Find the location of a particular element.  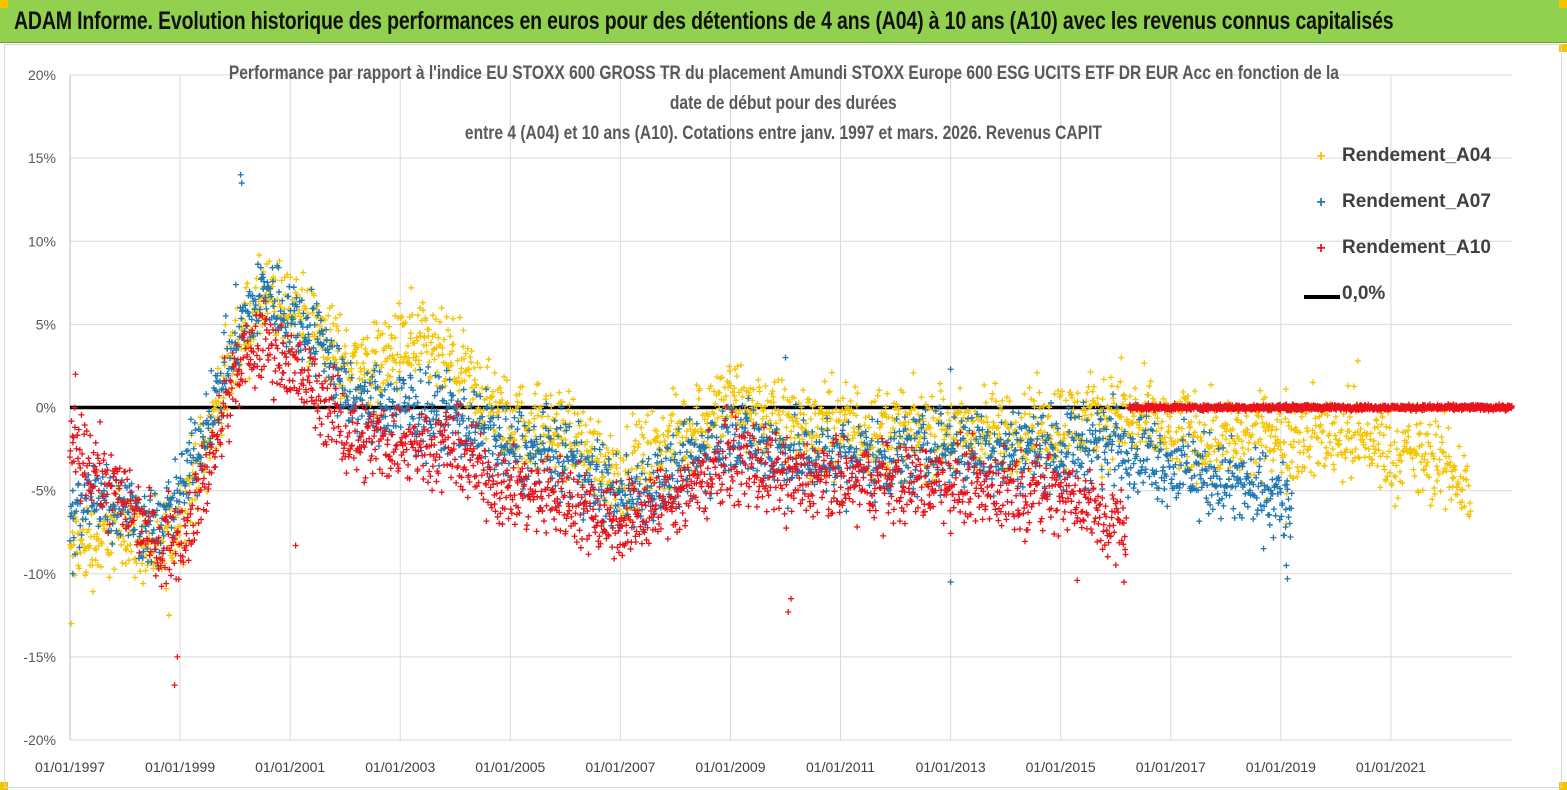

x-tick-label: 01/01/2013 is located at coordinates (951, 767).